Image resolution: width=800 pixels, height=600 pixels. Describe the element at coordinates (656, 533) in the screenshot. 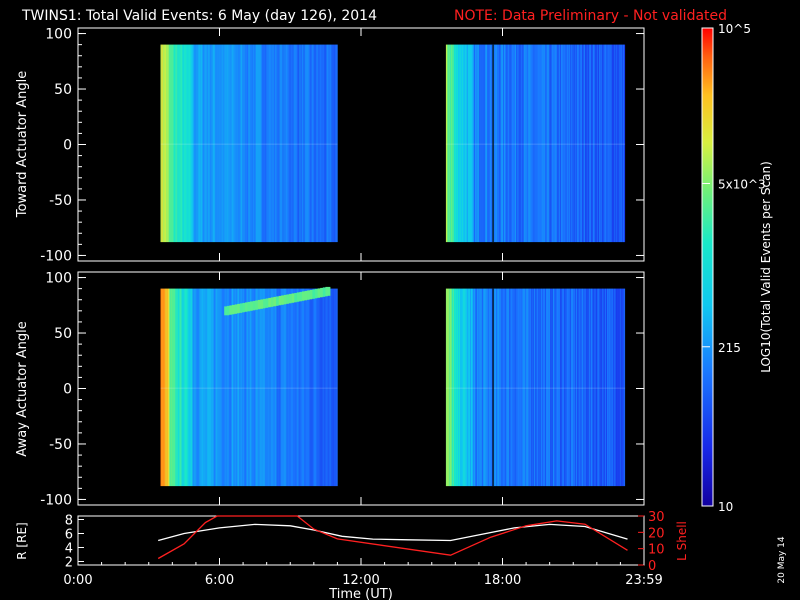

I see `lshell-tick-label: 20` at that location.